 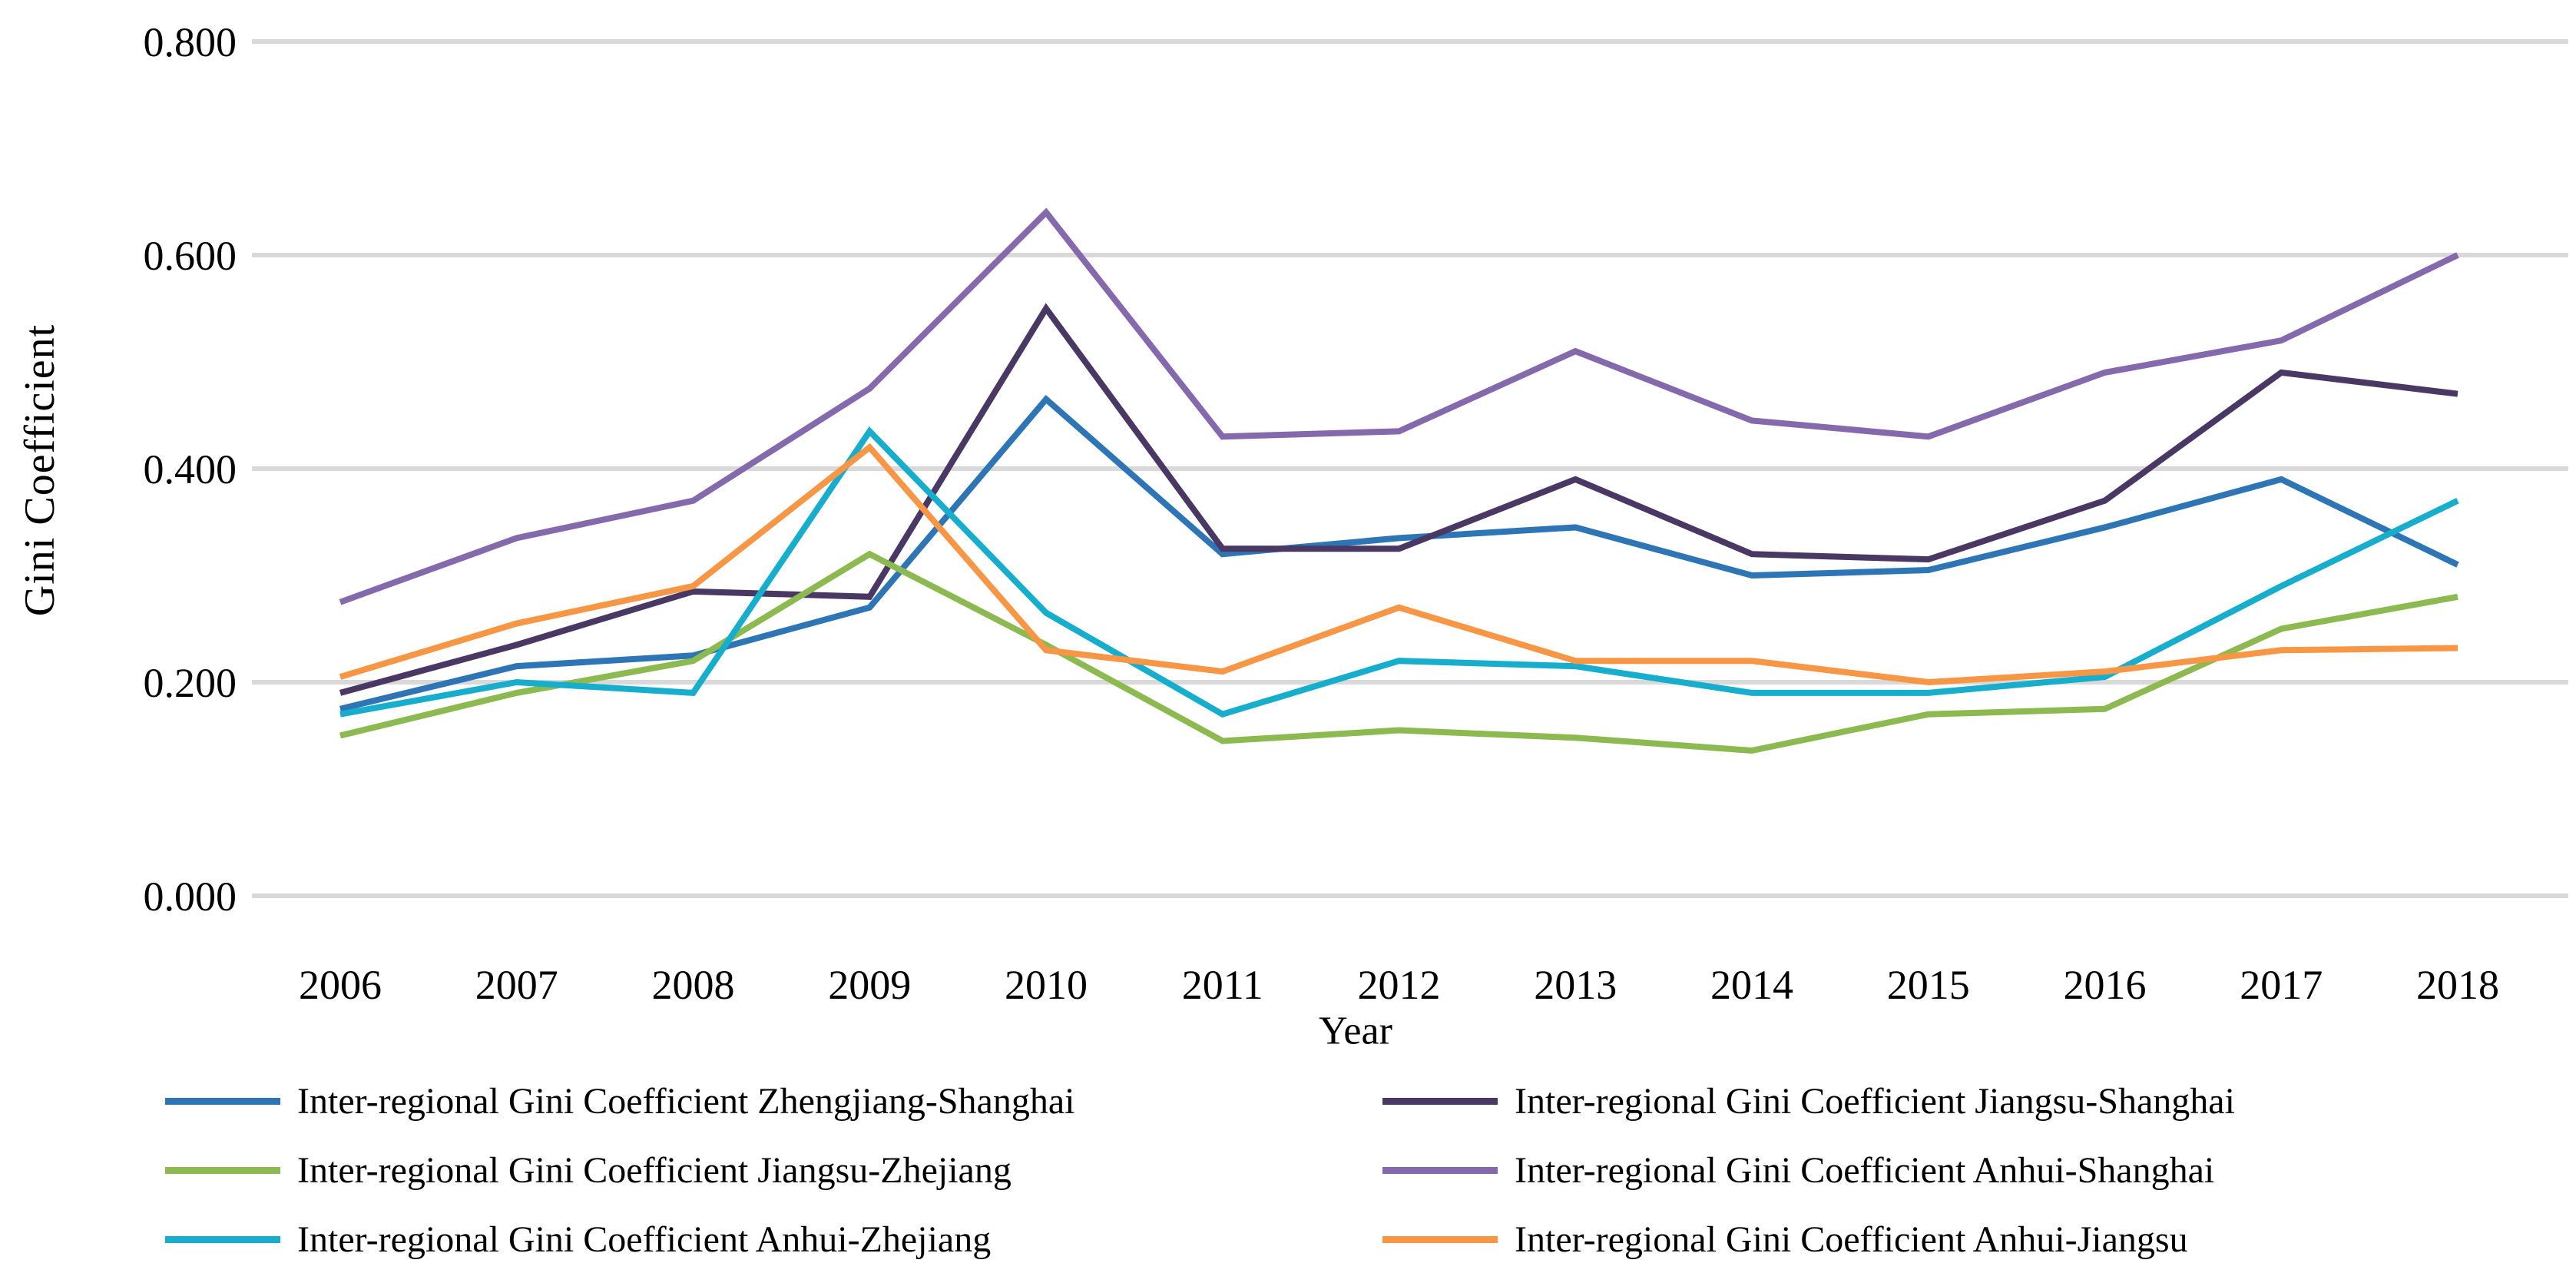 What do you see at coordinates (2457, 985) in the screenshot?
I see `x-axis-tick-label: 2018` at bounding box center [2457, 985].